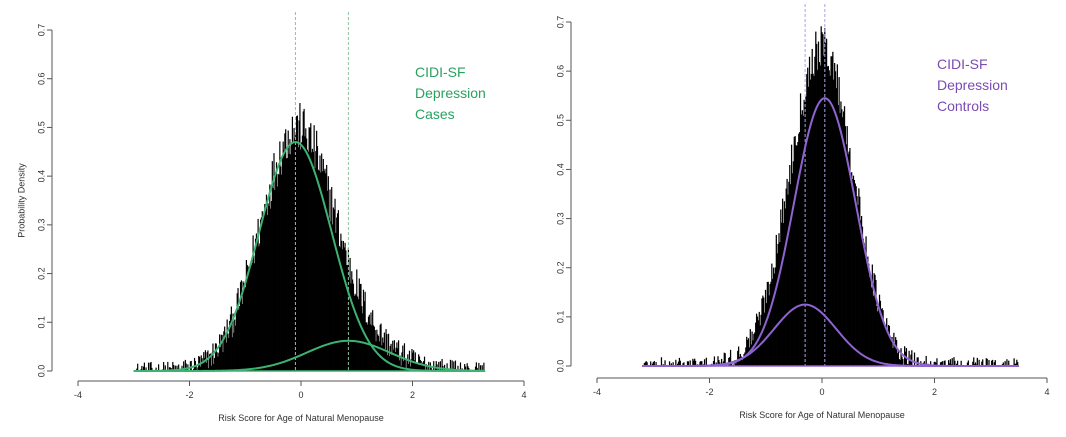  I want to click on y-axis: 0.0 0.1 0.2 0.3 0.4 0.5 0.6 0.7, so click(563, 194).